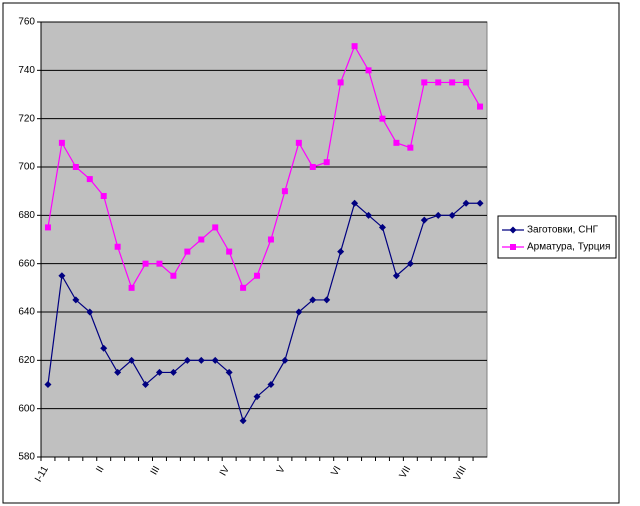 Image resolution: width=640 pixels, height=506 pixels. Describe the element at coordinates (26, 215) in the screenshot. I see `y-tick-label: 680` at that location.